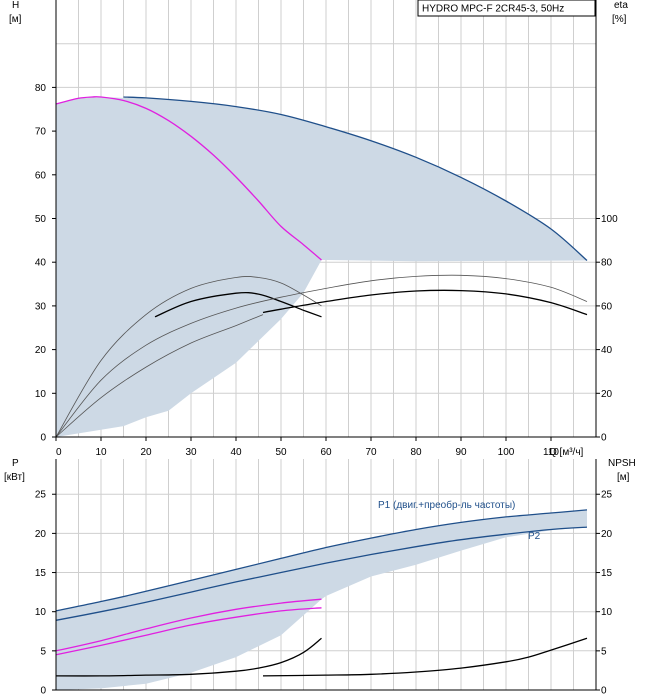  I want to click on npsh-tick-label: 15, so click(607, 573).